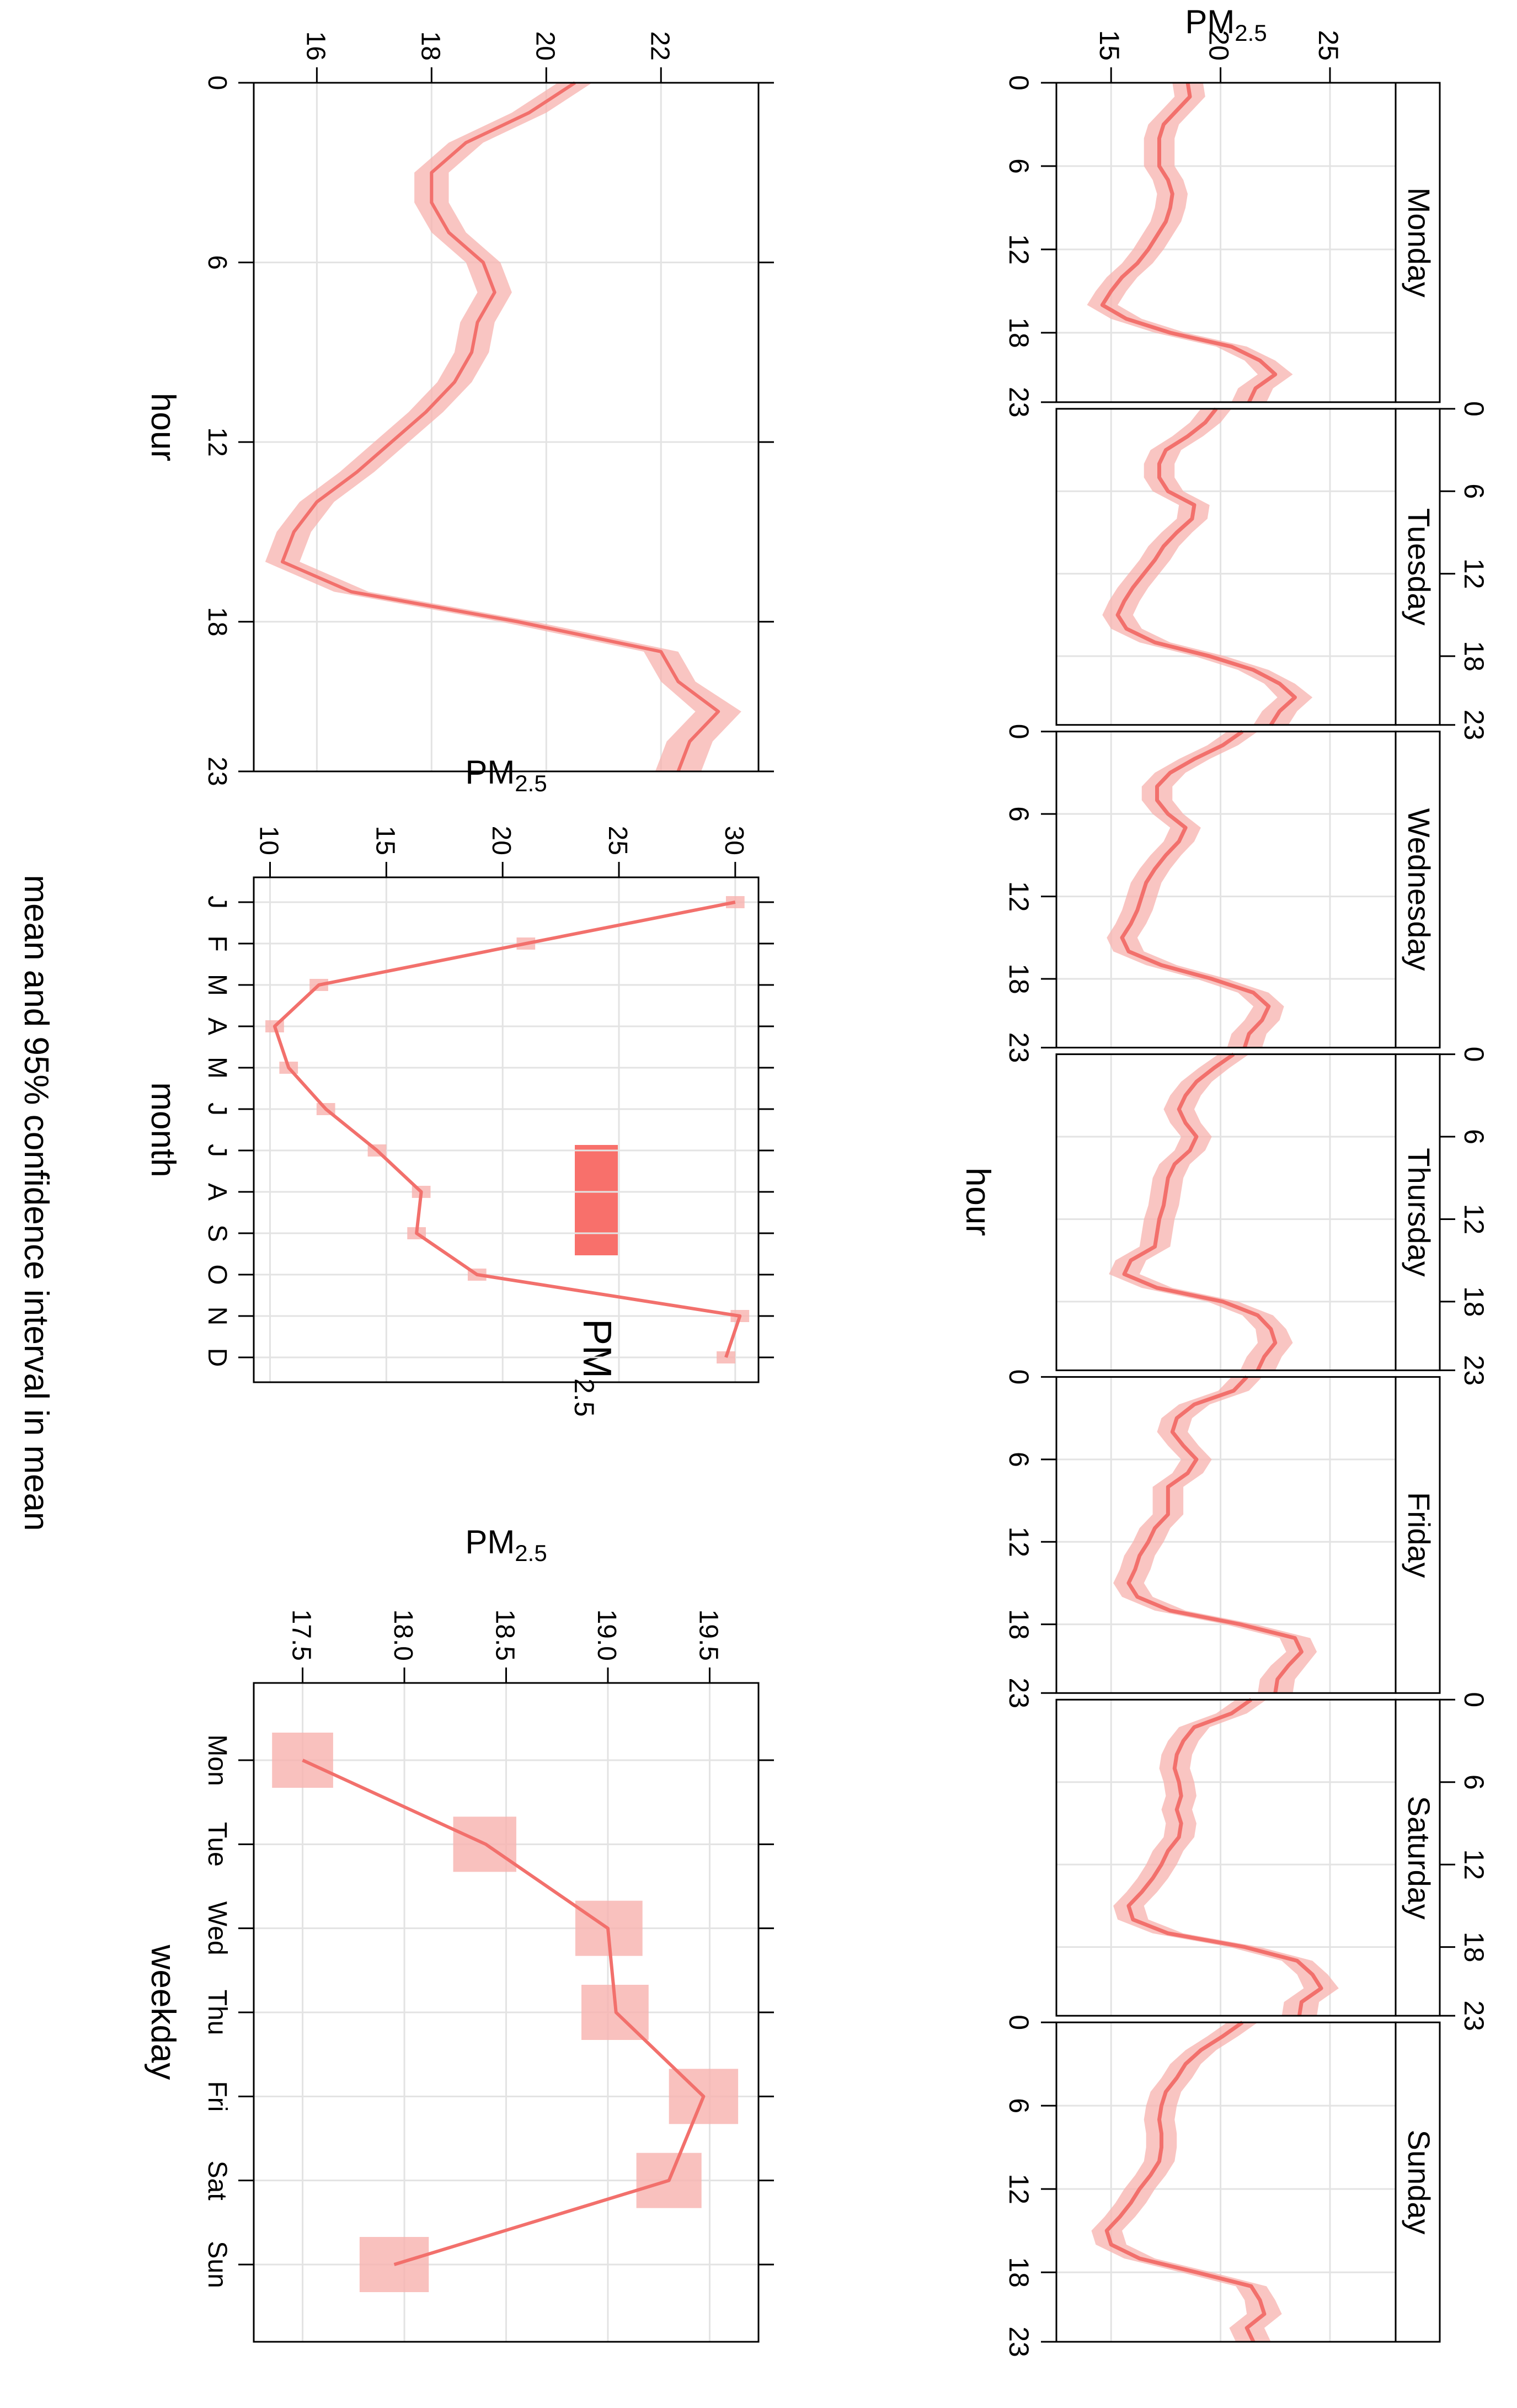 This screenshot has width=1517, height=2408. I want to click on panel-friday: Friday 0 6 12 18 23, so click(1222, 1539).